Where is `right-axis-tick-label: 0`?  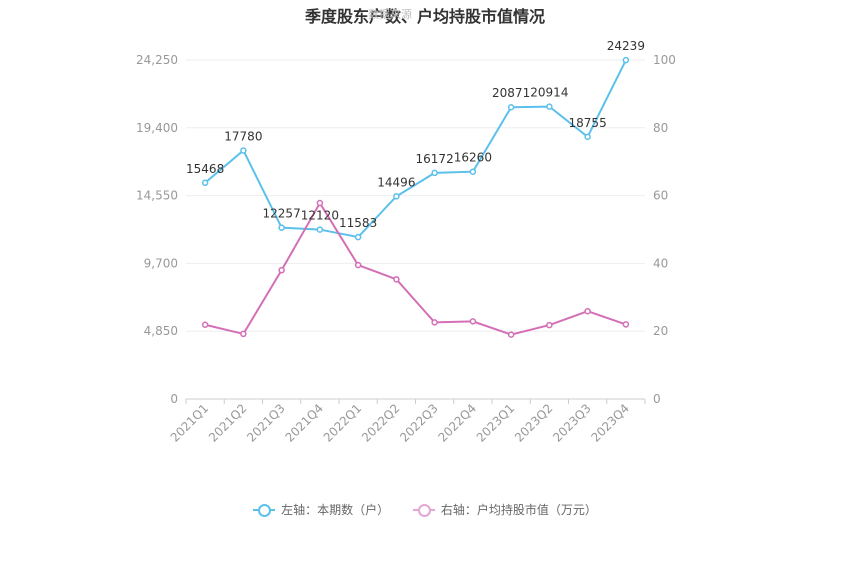
right-axis-tick-label: 0 is located at coordinates (657, 399).